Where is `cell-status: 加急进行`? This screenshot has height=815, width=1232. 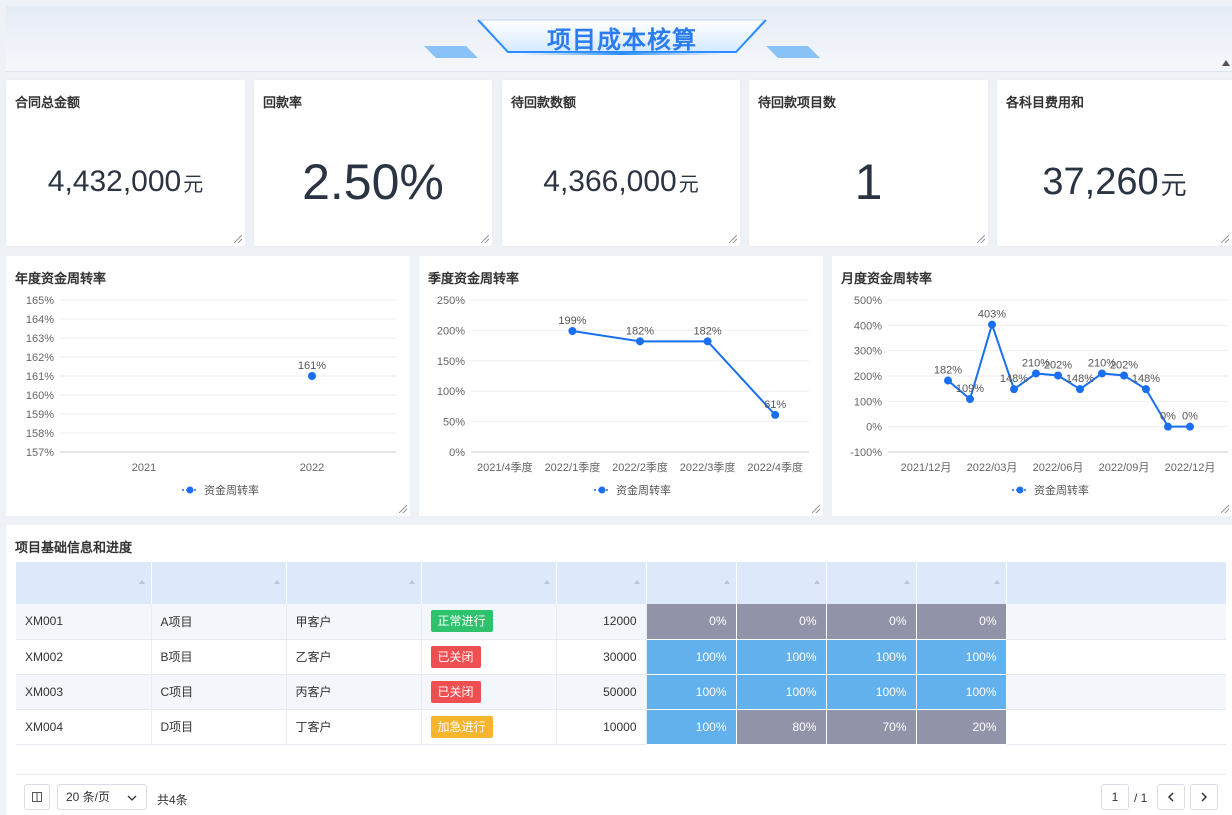
cell-status: 加急进行 is located at coordinates (489, 727).